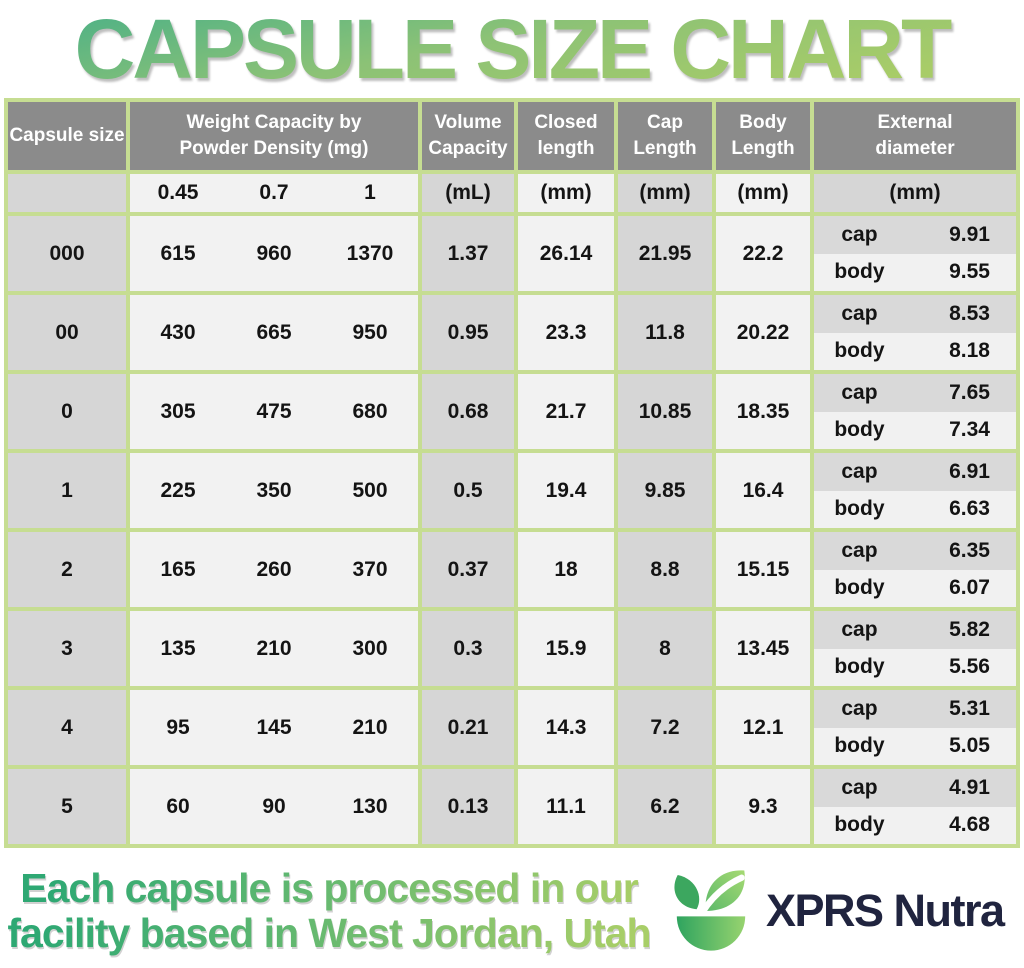 This screenshot has width=1024, height=968. What do you see at coordinates (370, 332) in the screenshot?
I see `weight-1-value: 950` at bounding box center [370, 332].